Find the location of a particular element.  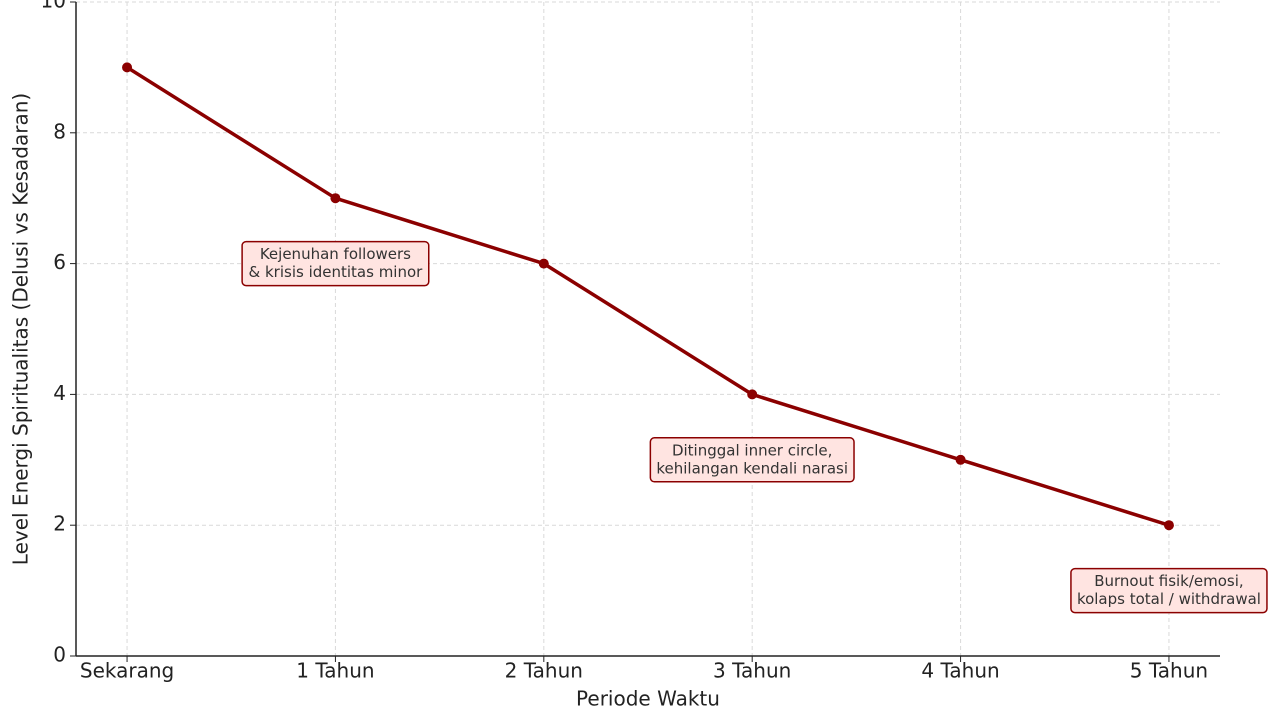

y-tick-label: 0 is located at coordinates (59, 655).